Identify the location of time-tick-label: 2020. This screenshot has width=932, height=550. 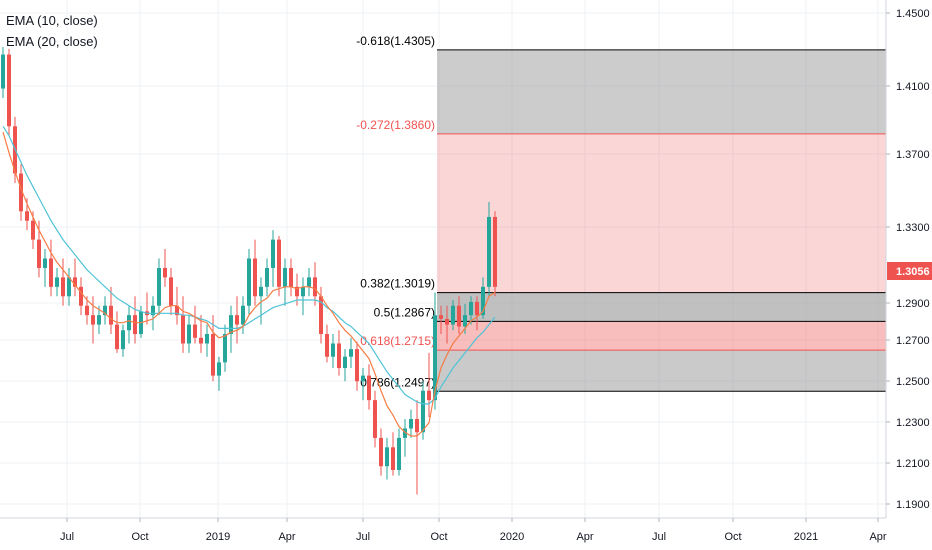
(512, 537).